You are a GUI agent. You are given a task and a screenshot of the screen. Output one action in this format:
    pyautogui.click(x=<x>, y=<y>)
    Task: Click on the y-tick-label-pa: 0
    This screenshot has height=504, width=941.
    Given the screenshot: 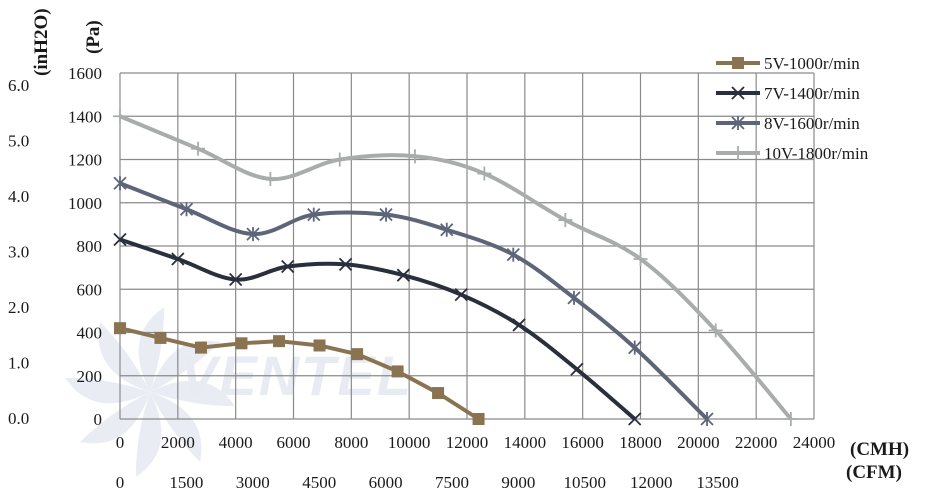 What is the action you would take?
    pyautogui.click(x=98, y=419)
    